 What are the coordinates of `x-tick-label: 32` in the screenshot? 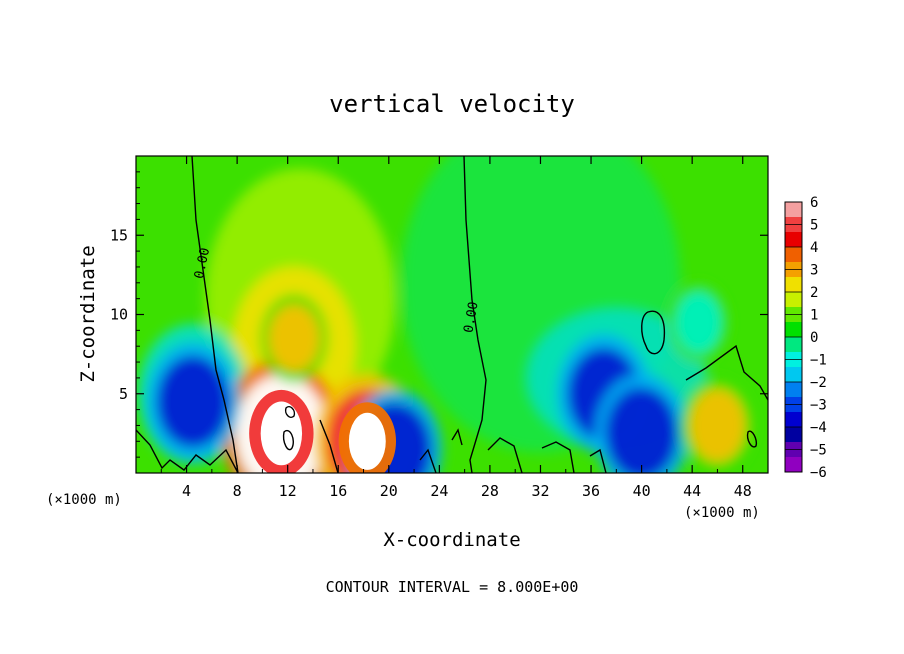 It's located at (540, 491).